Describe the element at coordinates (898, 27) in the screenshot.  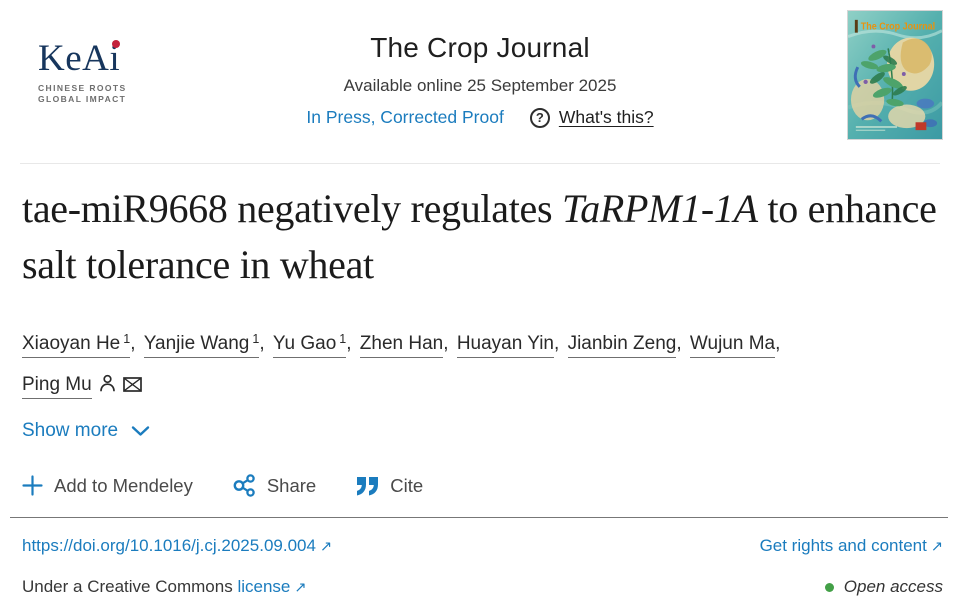
I see `cover-title-text: The Crop Journal` at that location.